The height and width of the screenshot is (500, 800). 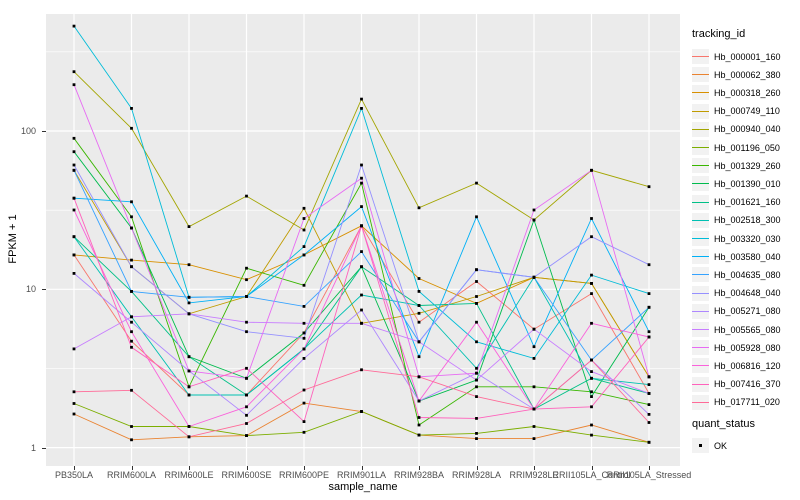 What do you see at coordinates (649, 475) in the screenshot?
I see `x-tick-label-RRII105LA_Stressed: RRII105LA_Stressed` at bounding box center [649, 475].